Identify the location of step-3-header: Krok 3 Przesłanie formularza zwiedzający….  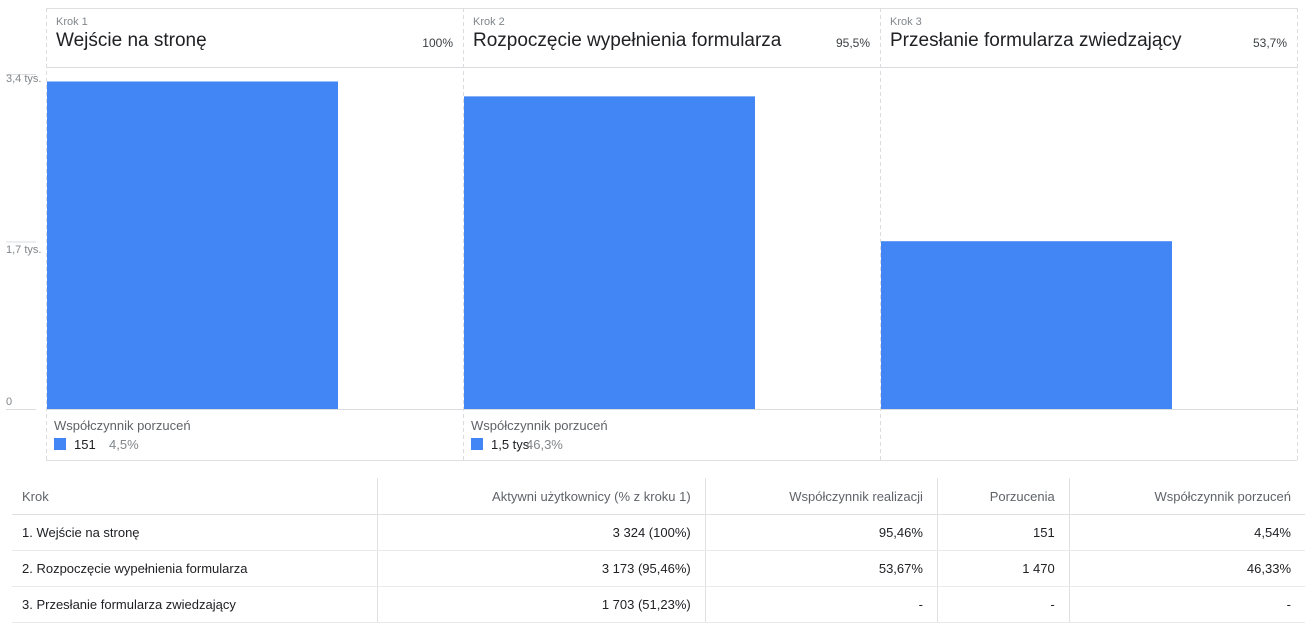
(1088, 37).